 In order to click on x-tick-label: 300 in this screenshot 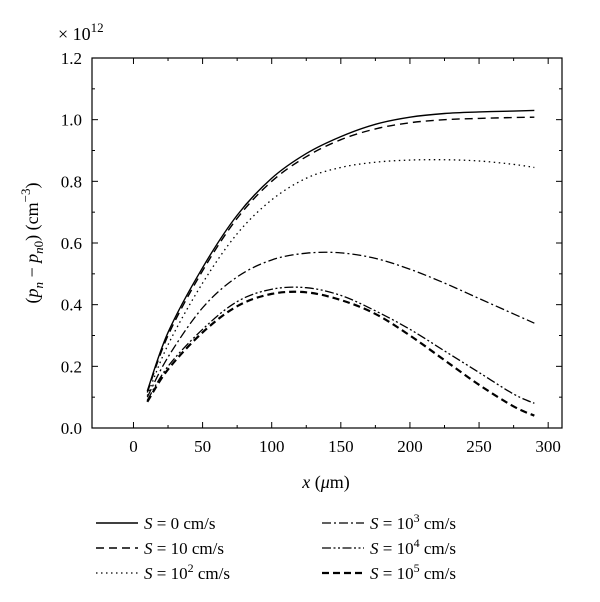, I will do `click(548, 446)`.